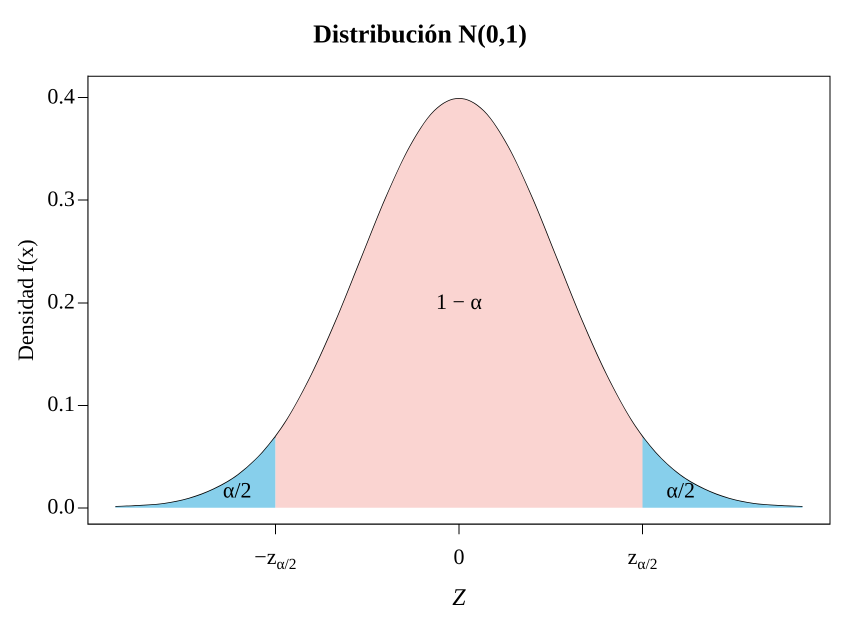  I want to click on y-axis-title: Densidad f(x), so click(25, 300).